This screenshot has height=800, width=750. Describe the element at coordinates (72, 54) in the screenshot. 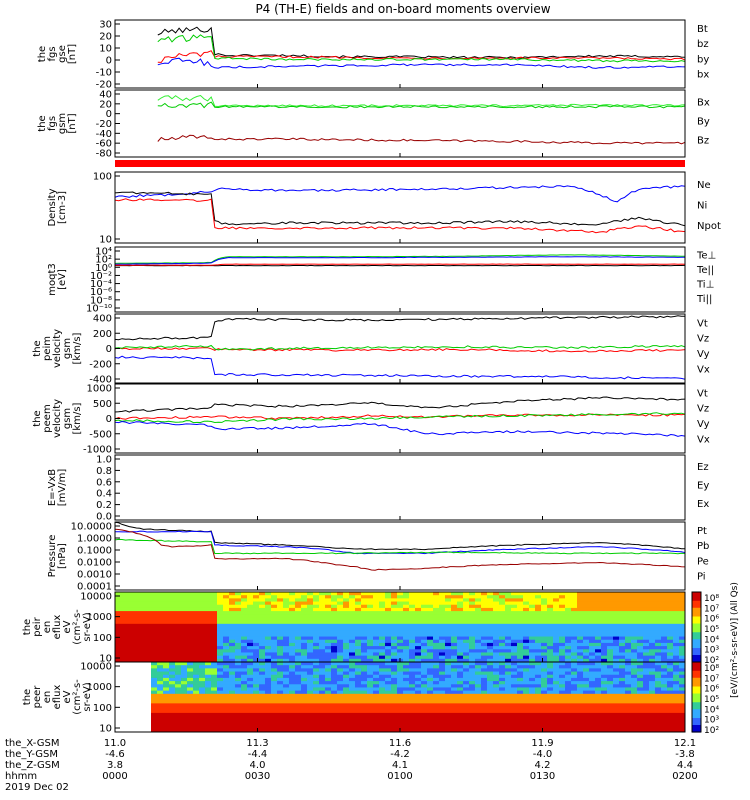

I see `y-axis-title-line: [nT]` at that location.